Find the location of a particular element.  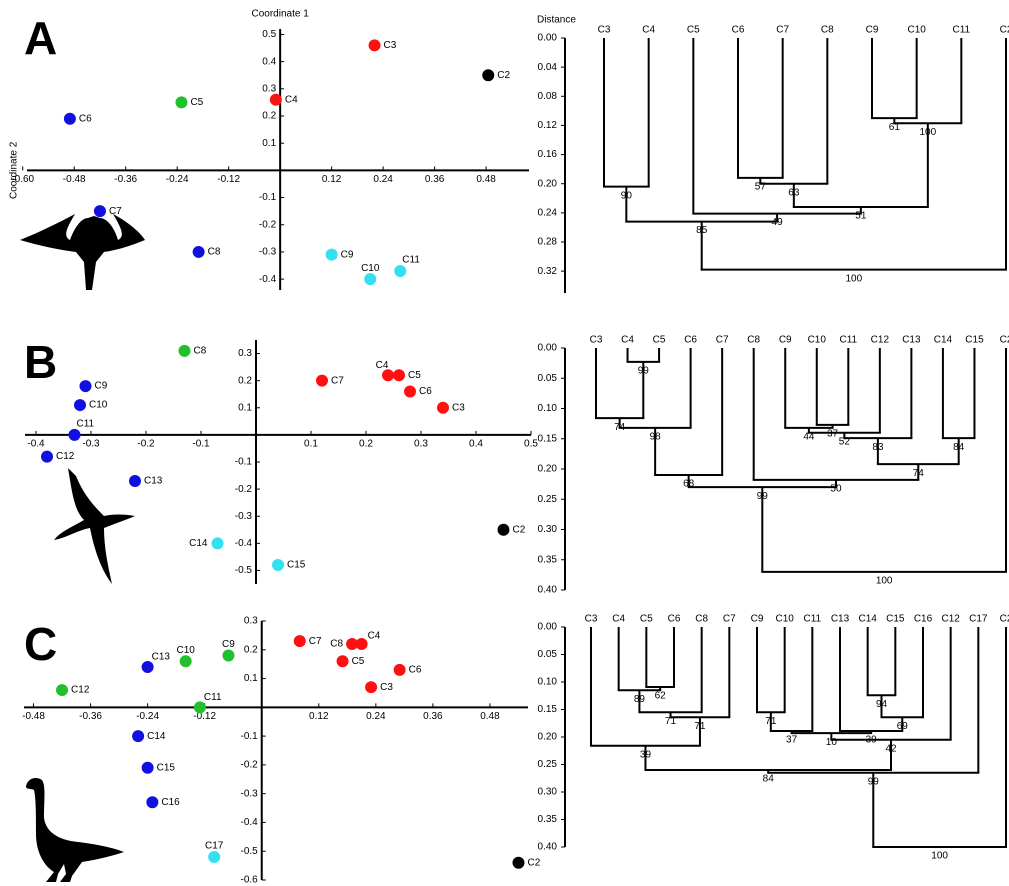

y-tick-label: 0.20 is located at coordinates (548, 469).